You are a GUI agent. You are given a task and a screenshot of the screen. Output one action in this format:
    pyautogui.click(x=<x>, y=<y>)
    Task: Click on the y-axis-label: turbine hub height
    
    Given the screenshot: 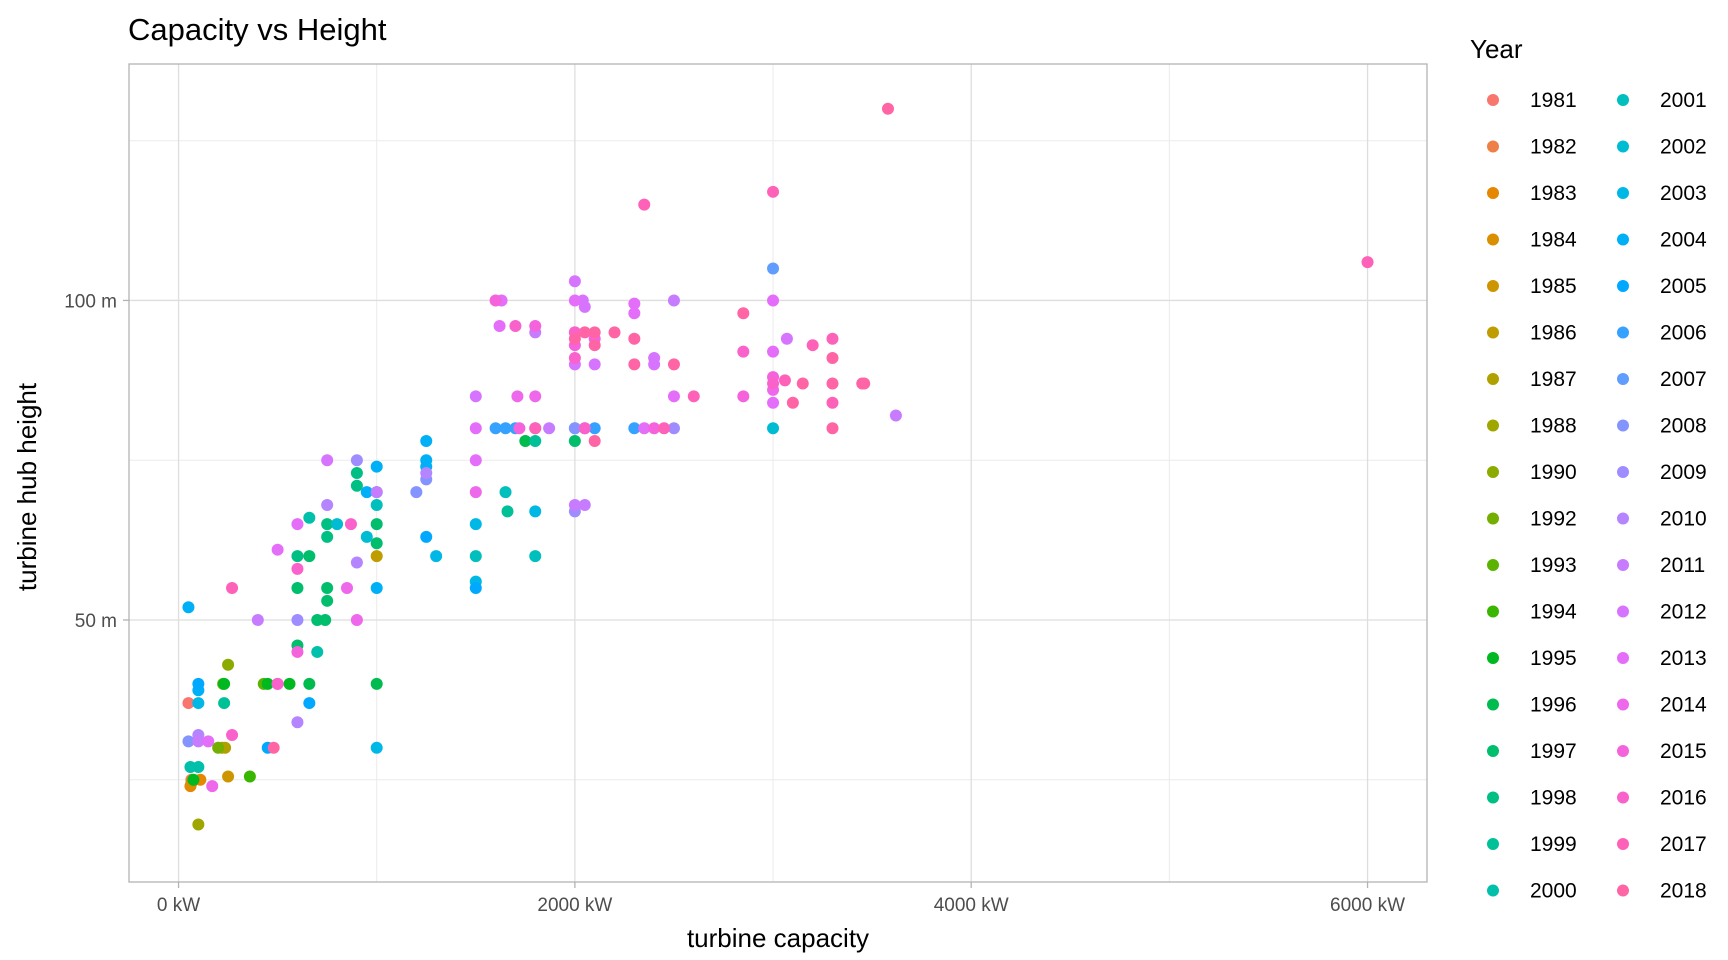 What is the action you would take?
    pyautogui.click(x=27, y=486)
    